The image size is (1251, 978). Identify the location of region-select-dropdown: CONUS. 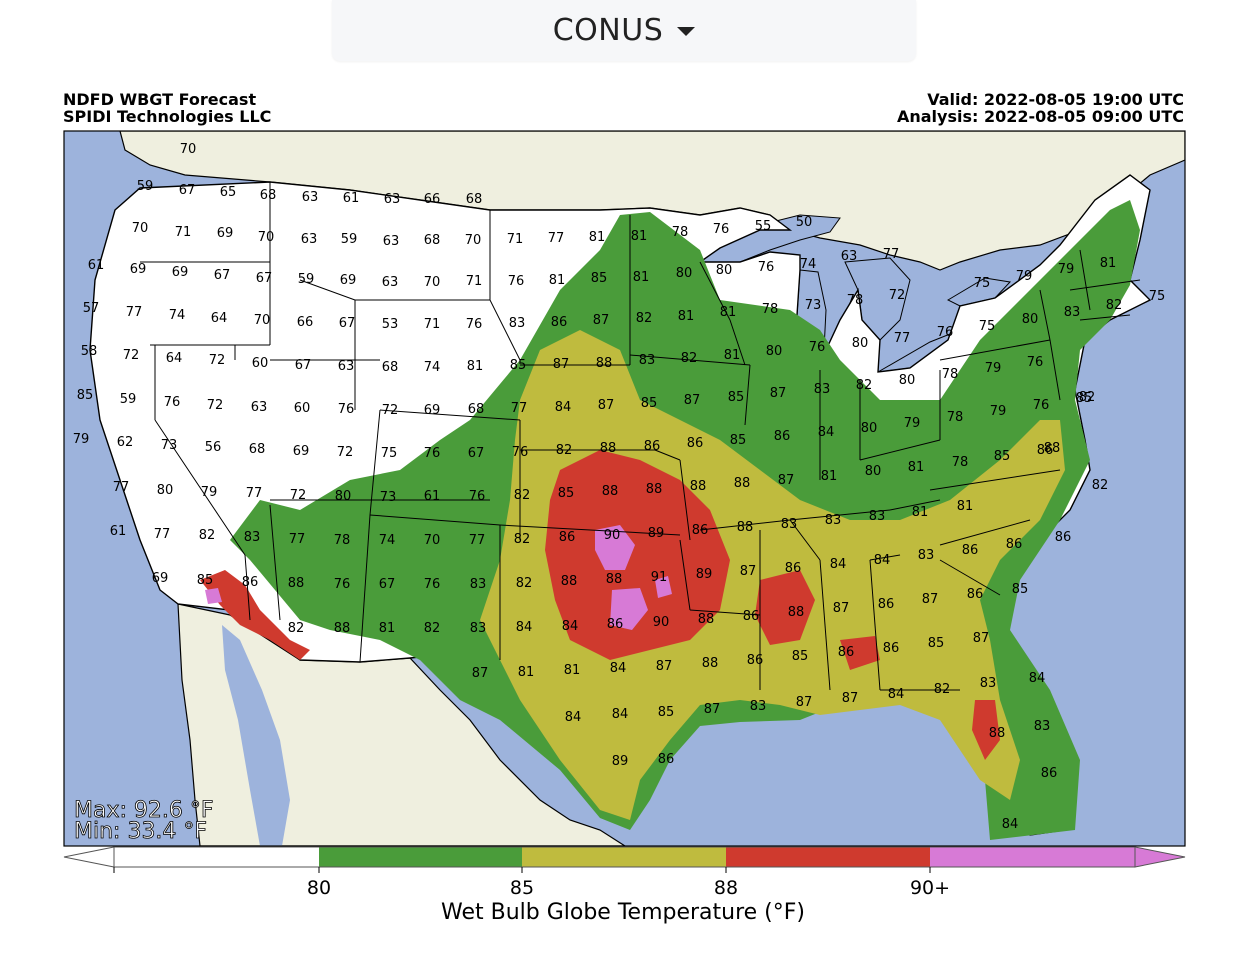
(624, 30).